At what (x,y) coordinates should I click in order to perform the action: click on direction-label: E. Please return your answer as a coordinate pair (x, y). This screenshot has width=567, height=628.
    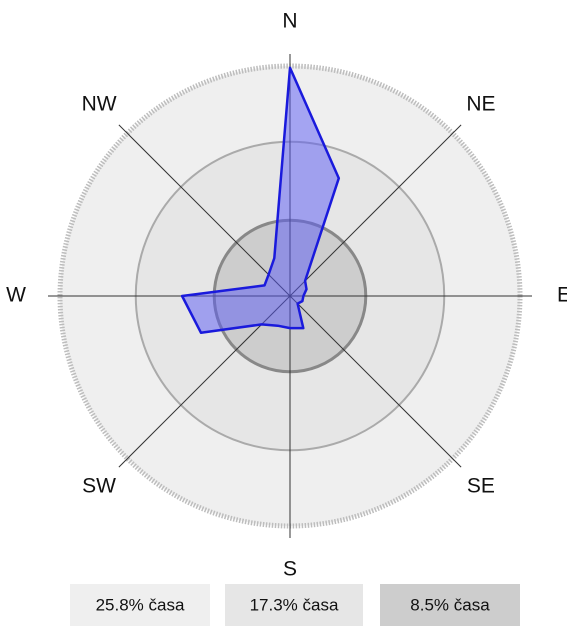
    Looking at the image, I should click on (562, 295).